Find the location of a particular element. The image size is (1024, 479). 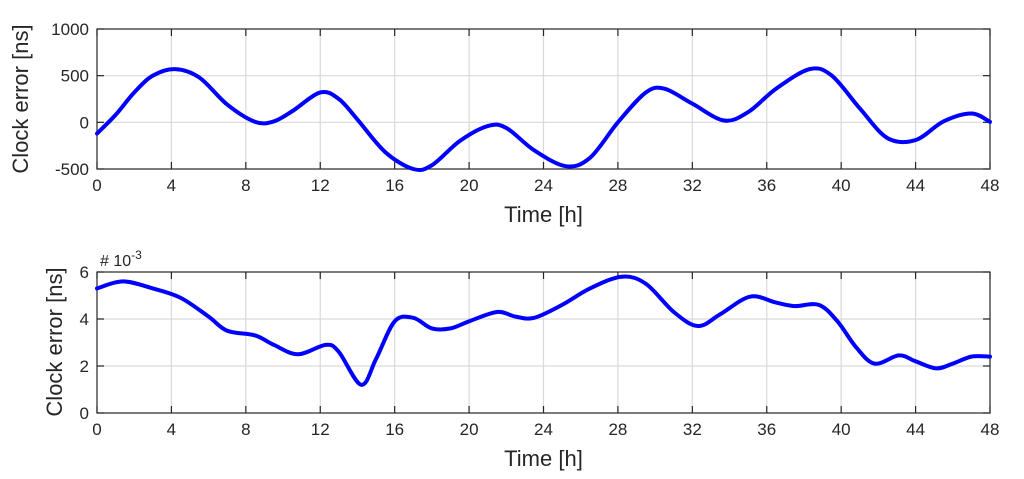

y-tick-label: -500 is located at coordinates (72, 169).